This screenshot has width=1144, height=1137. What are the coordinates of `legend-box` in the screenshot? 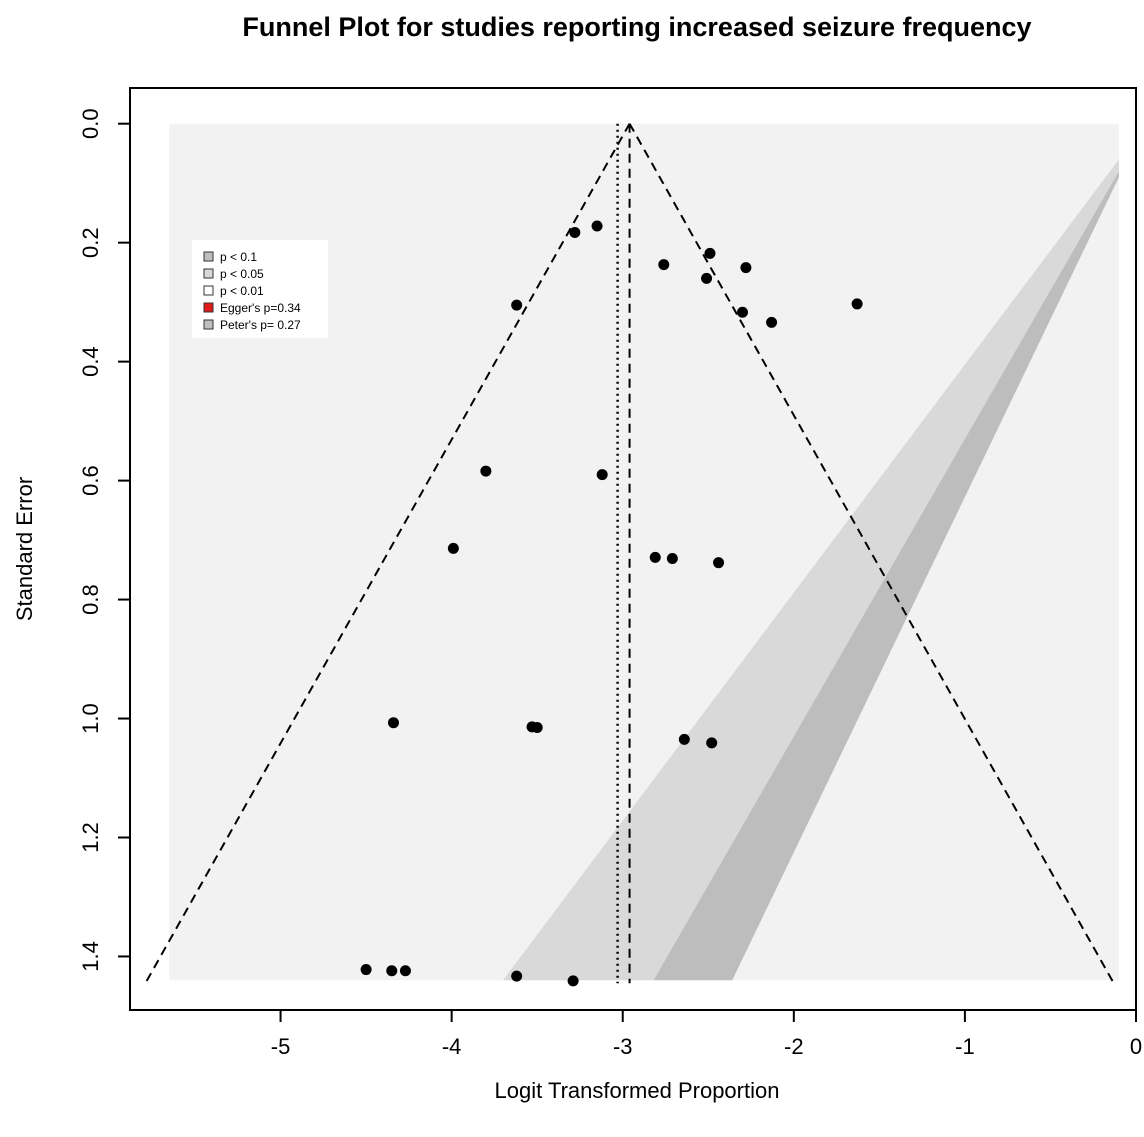 It's located at (260, 289).